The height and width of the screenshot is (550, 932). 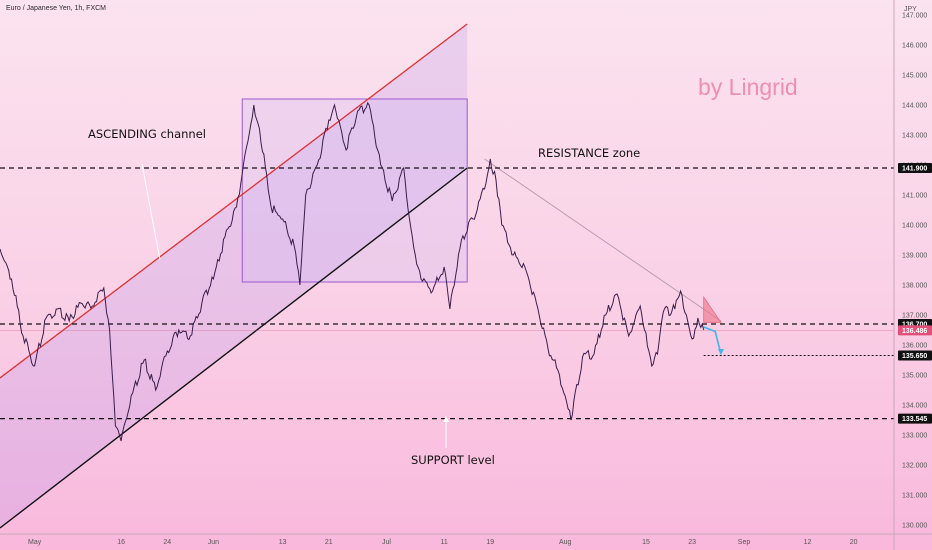 I want to click on y-tick-label-13: 143.000, so click(x=914, y=136).